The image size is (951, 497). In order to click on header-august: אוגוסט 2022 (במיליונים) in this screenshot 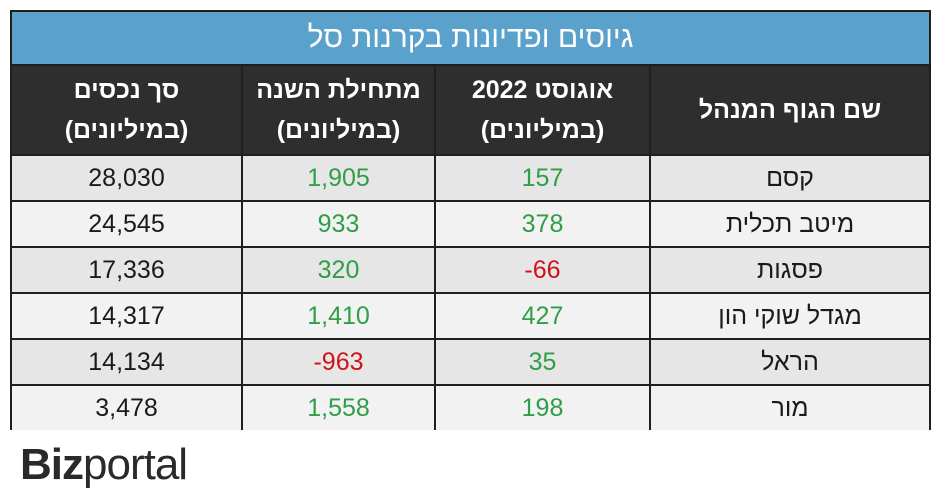, I will do `click(542, 110)`.